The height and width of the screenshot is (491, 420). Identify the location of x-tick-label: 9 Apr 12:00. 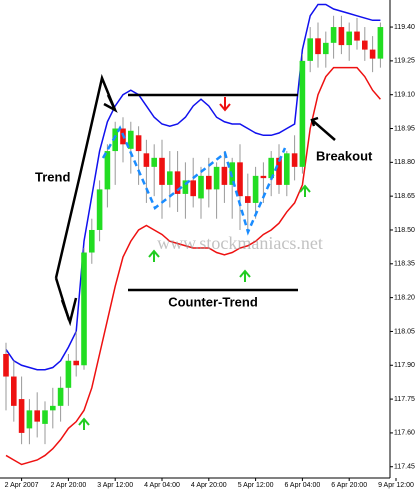
(396, 485).